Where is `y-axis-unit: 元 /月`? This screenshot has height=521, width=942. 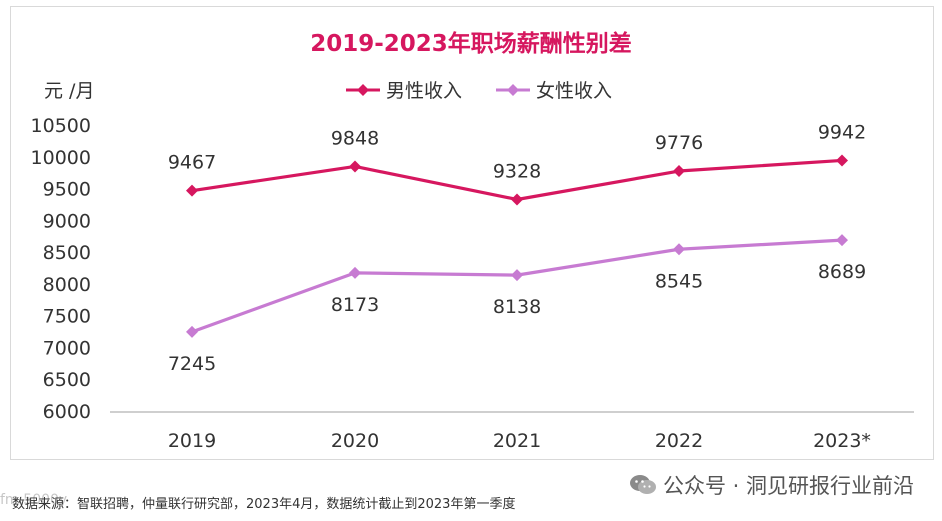
y-axis-unit: 元 /月 is located at coordinates (69, 91).